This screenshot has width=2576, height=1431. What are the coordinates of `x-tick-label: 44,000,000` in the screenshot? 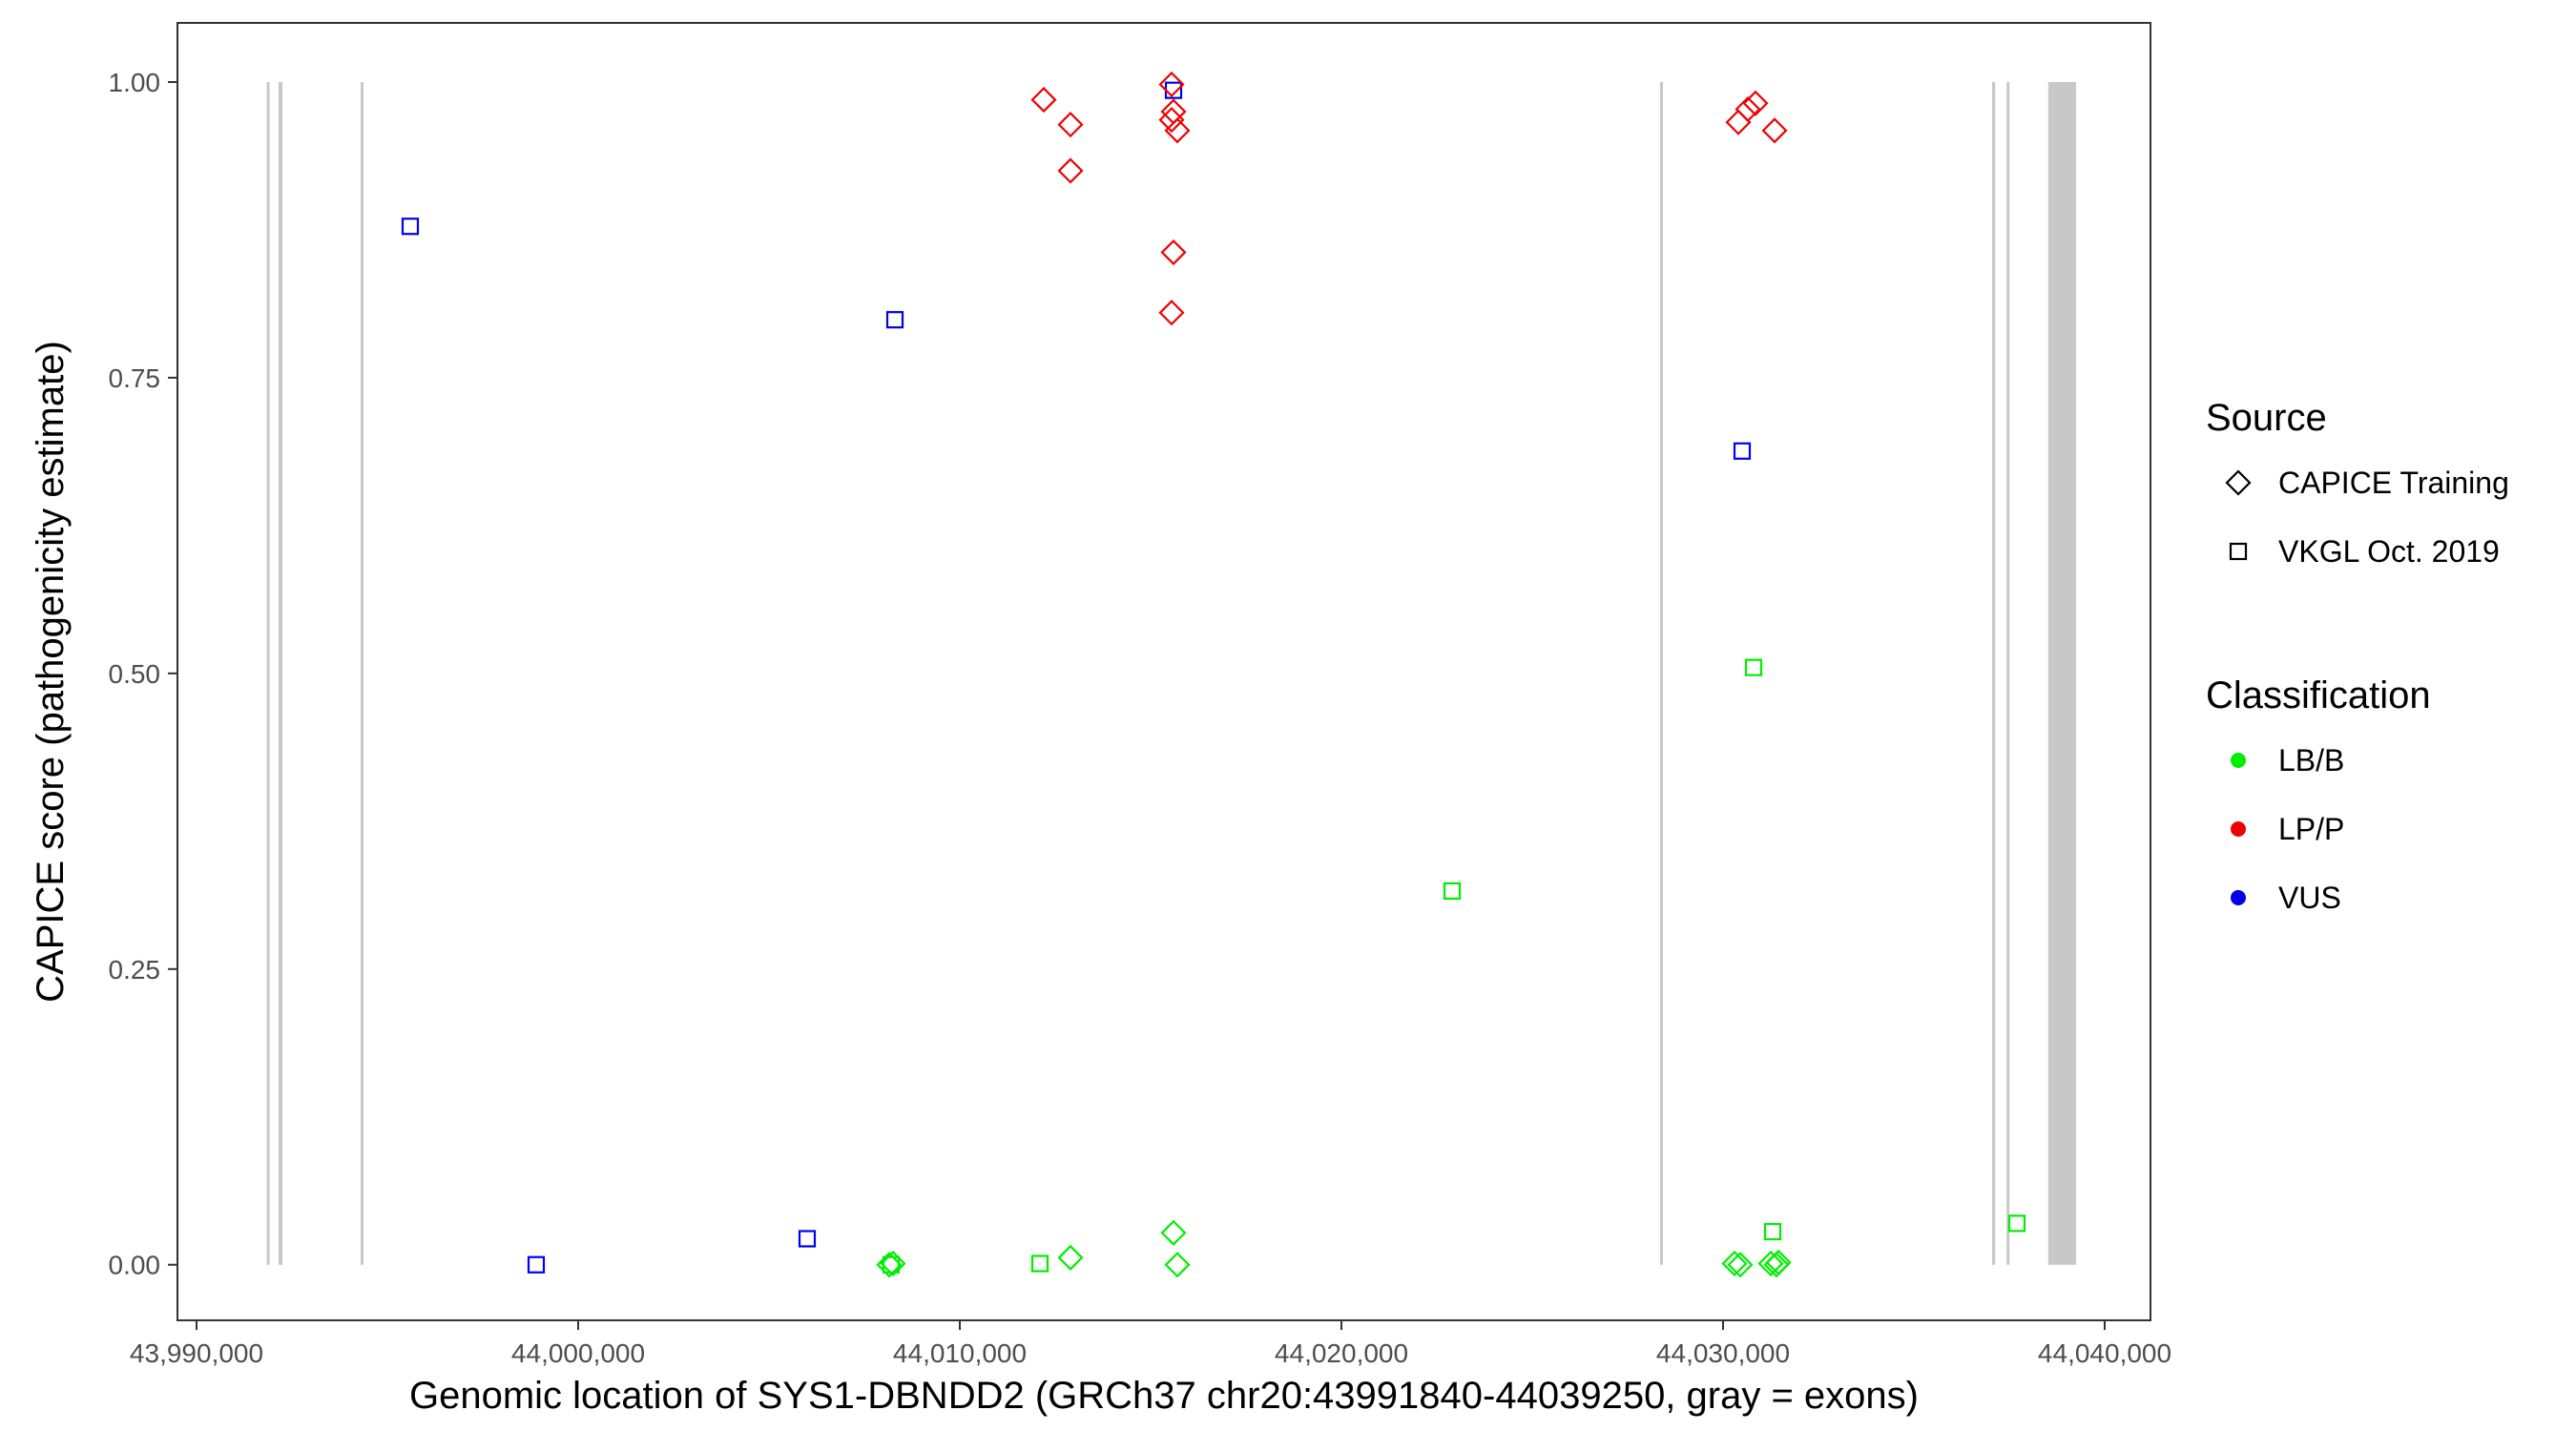 It's located at (578, 1353).